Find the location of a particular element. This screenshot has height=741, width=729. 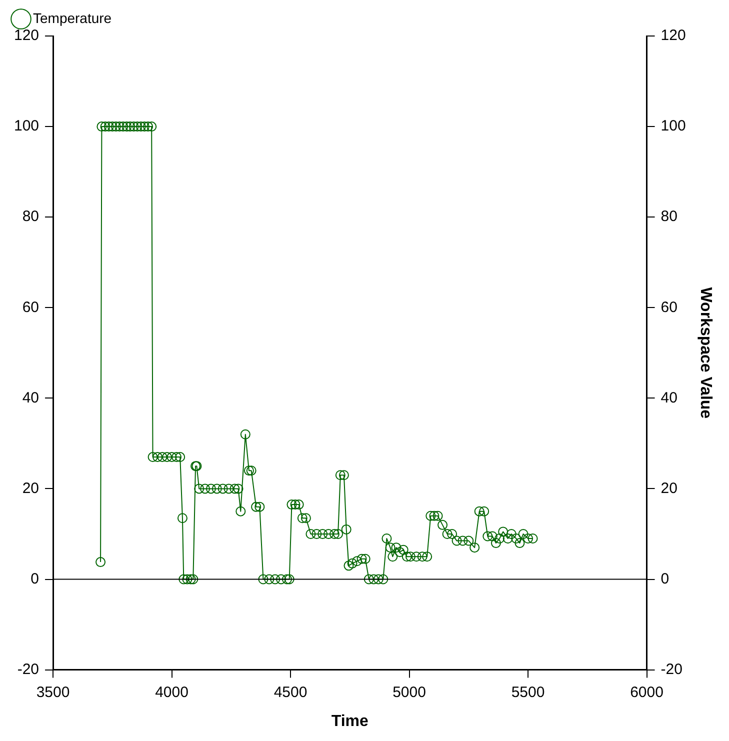

y2-tick-label: 80 is located at coordinates (669, 217).